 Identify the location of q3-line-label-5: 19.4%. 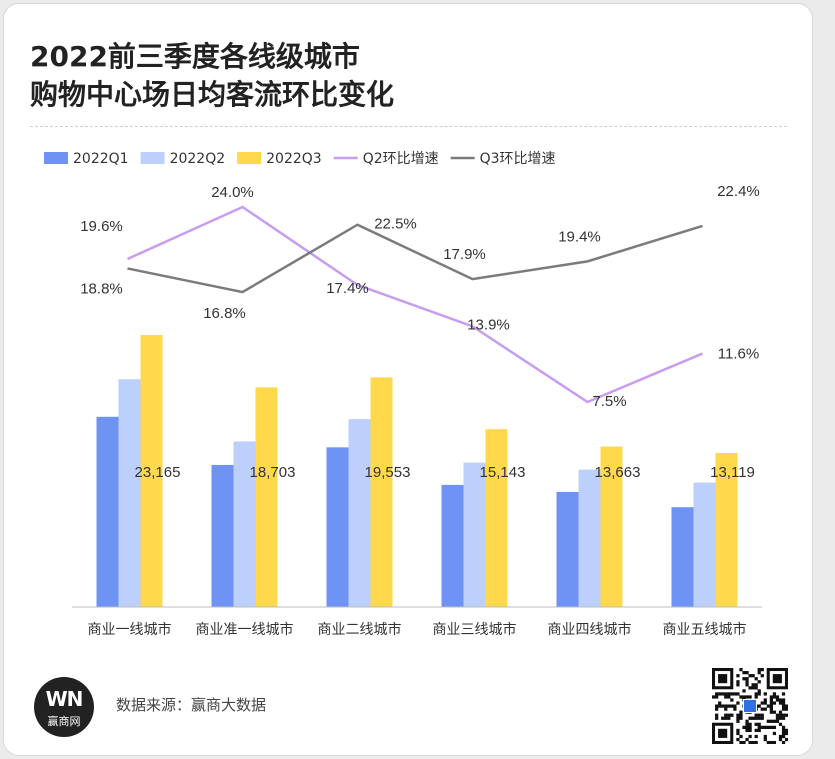
(579, 236).